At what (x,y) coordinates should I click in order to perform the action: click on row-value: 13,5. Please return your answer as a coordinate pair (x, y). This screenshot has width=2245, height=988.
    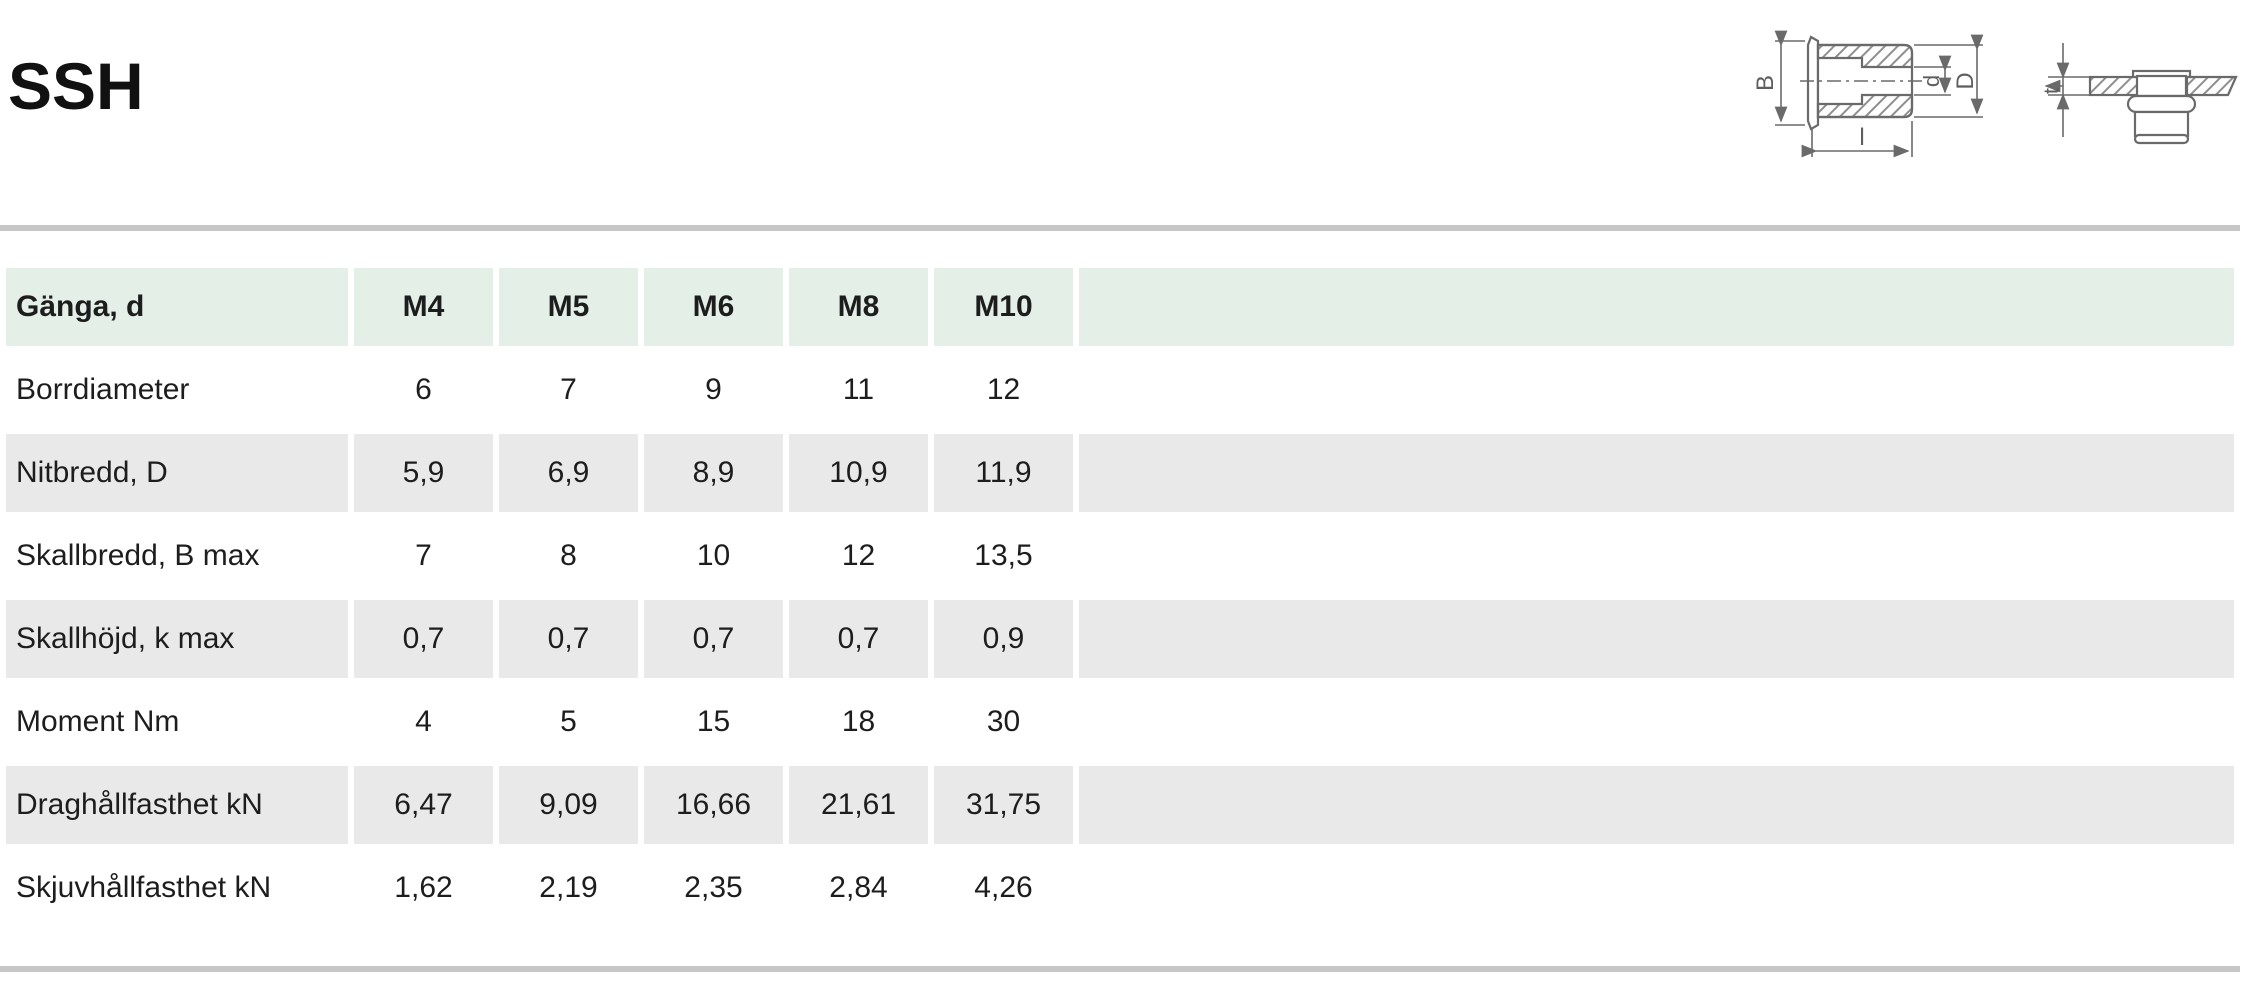
    Looking at the image, I should click on (1003, 555).